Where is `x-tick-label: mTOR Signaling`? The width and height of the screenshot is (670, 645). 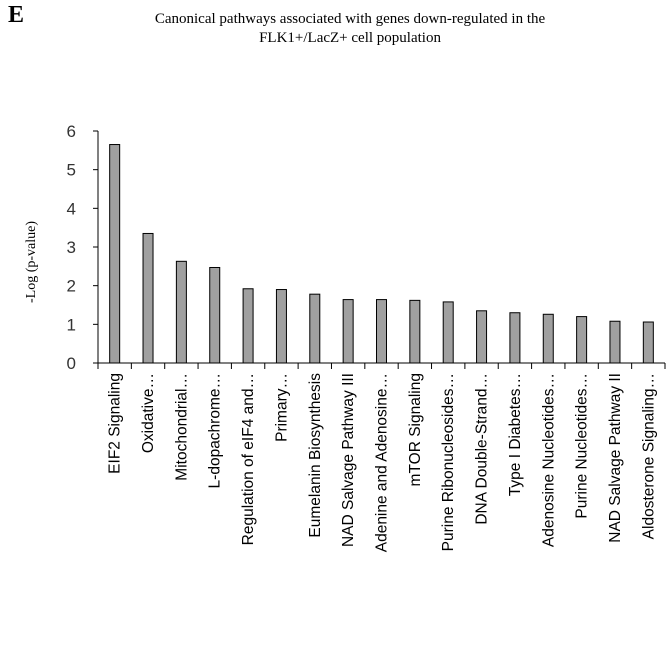
x-tick-label: mTOR Signaling is located at coordinates (415, 429).